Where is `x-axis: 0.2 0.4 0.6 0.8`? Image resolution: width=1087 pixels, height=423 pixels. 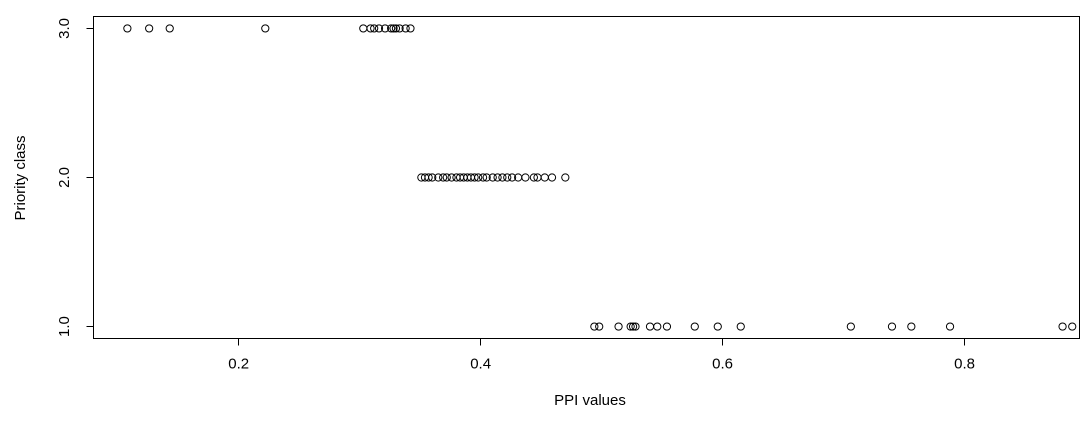
x-axis: 0.2 0.4 0.6 0.8 is located at coordinates (601, 355).